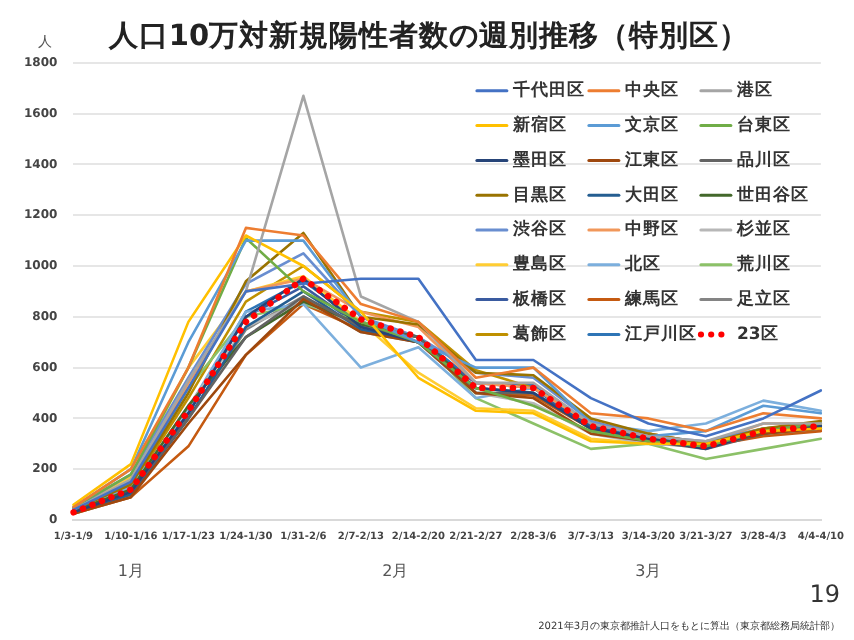 The height and width of the screenshot is (640, 854). I want to click on legend-label: 渋谷区, so click(538, 229).